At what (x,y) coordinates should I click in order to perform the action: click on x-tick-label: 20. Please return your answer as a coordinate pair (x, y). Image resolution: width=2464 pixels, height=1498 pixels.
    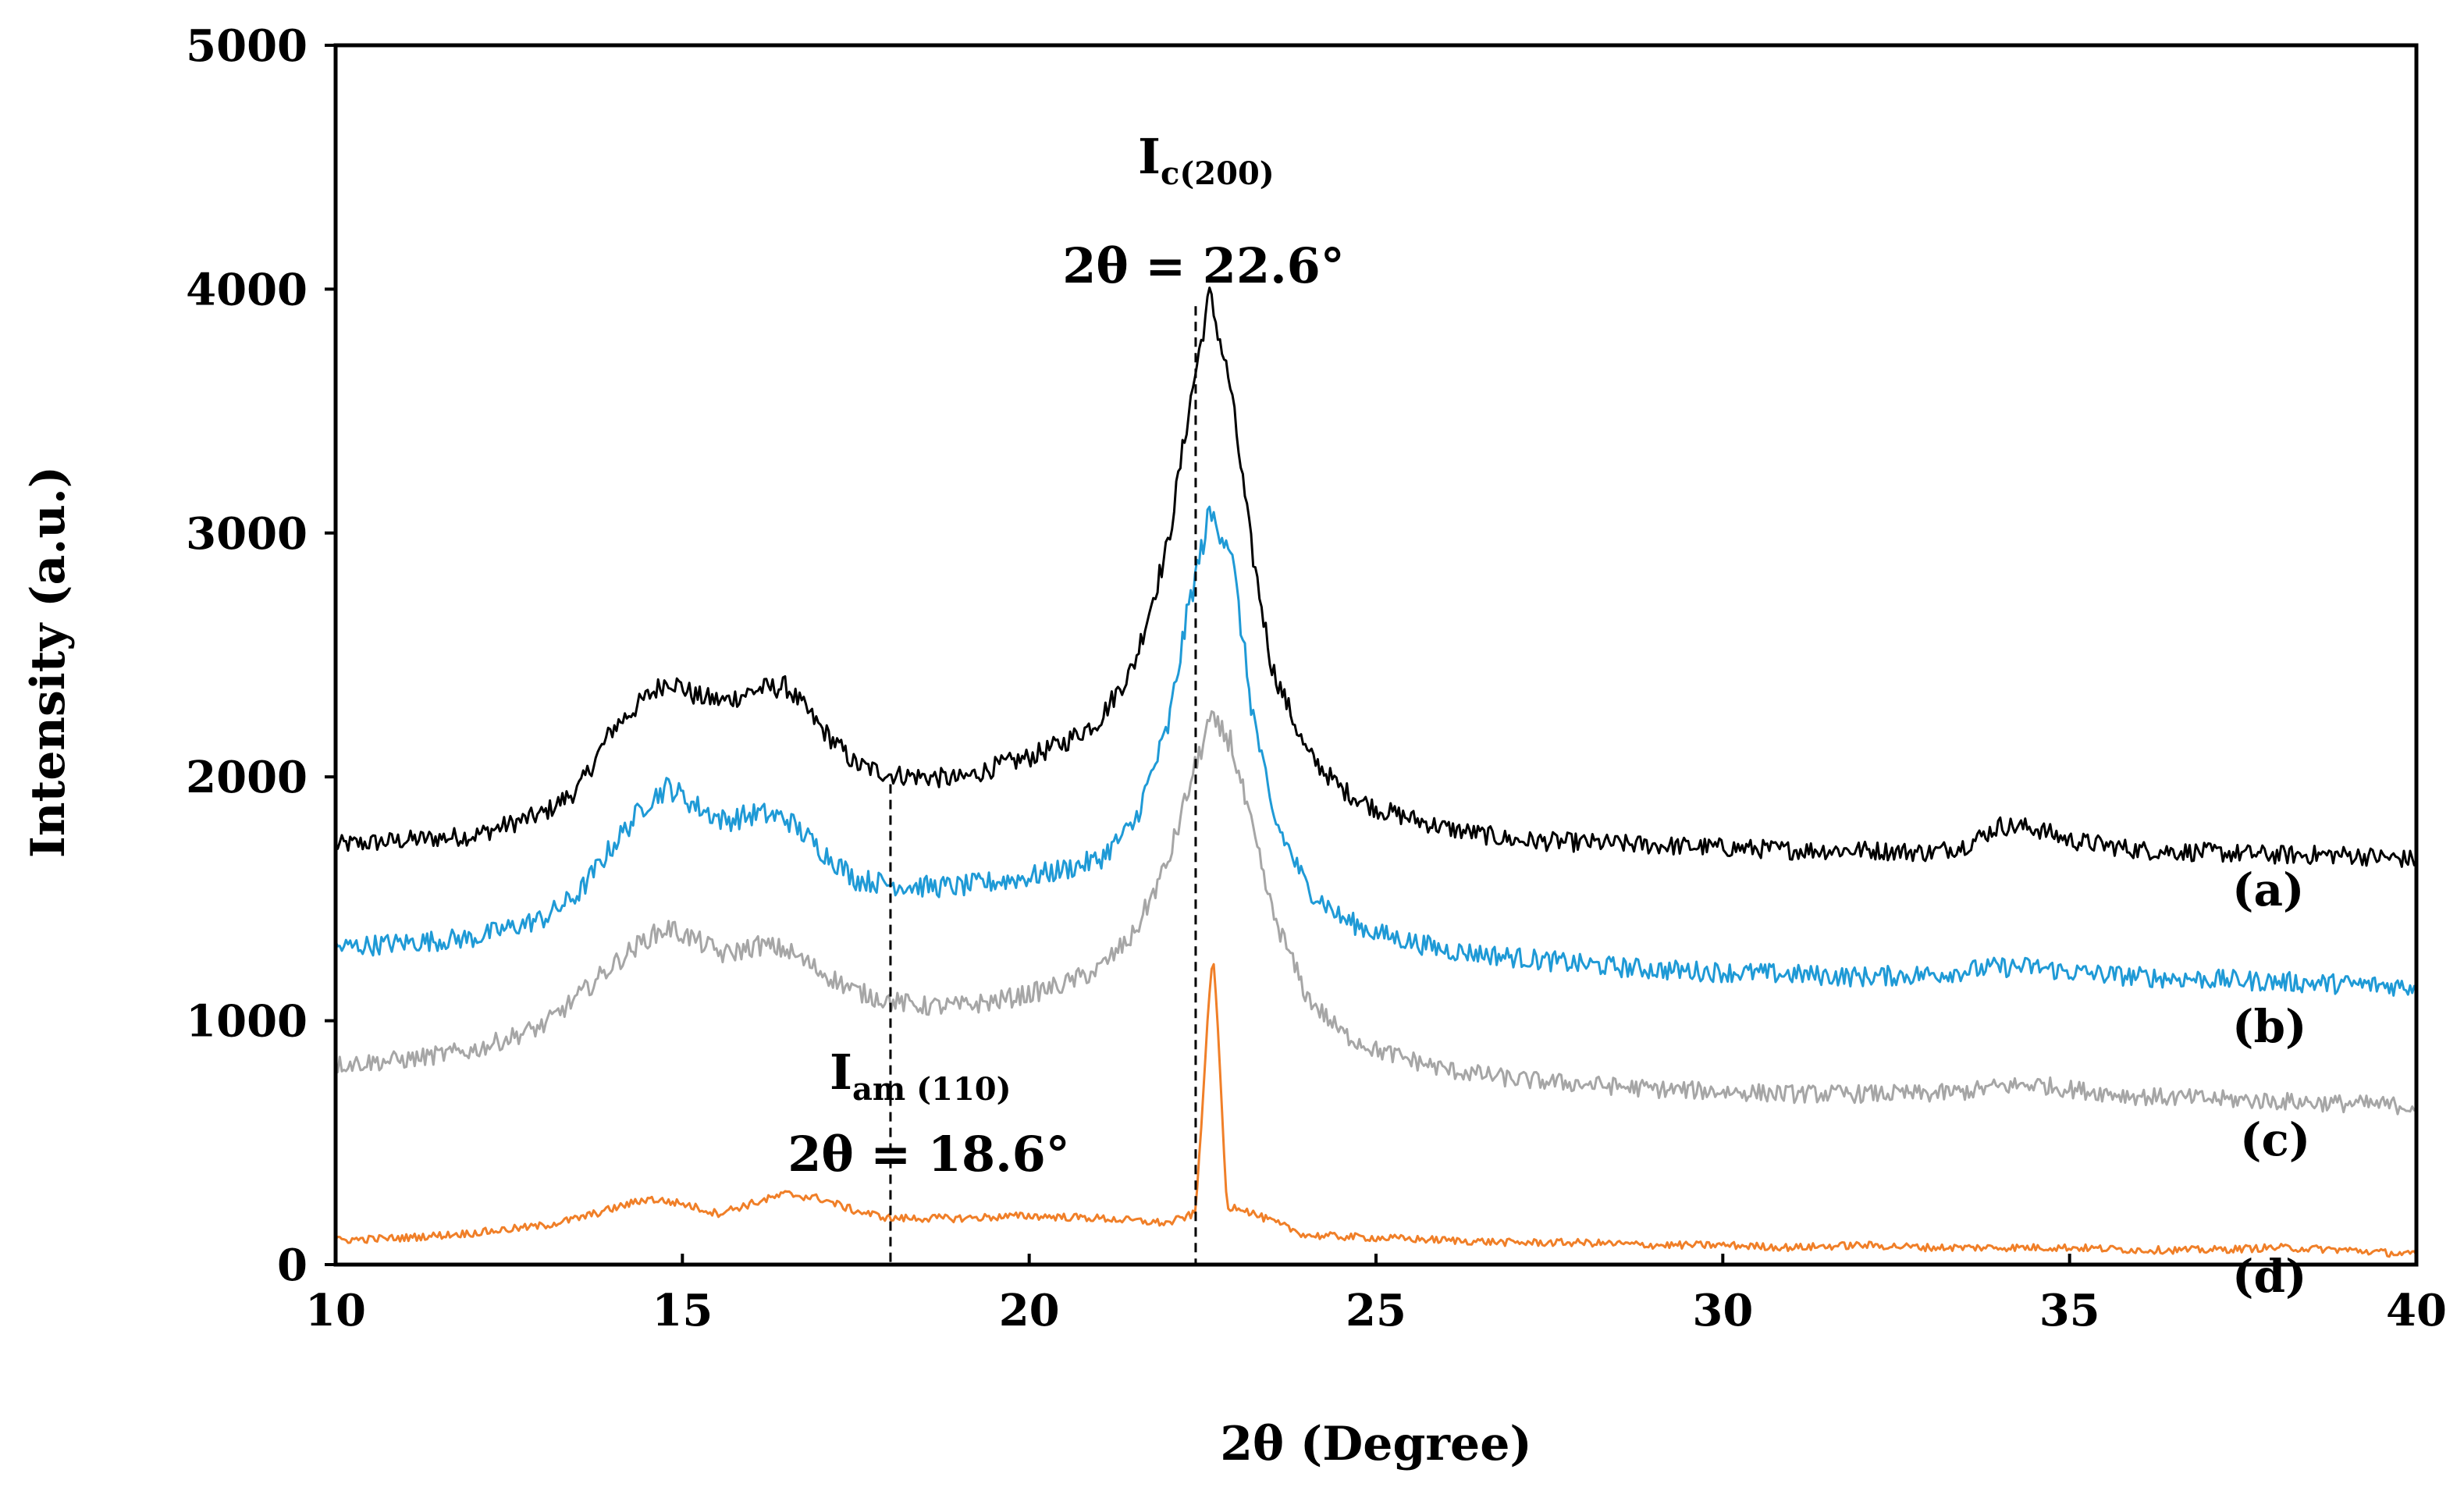
    Looking at the image, I should click on (1029, 1310).